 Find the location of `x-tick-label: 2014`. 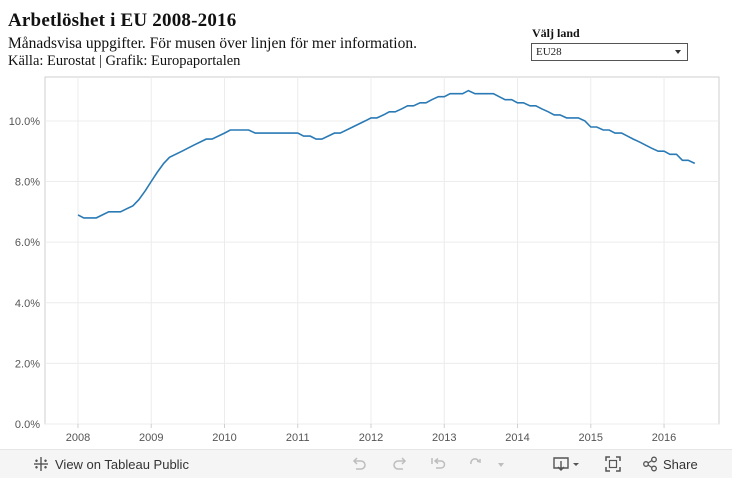

x-tick-label: 2014 is located at coordinates (517, 438).